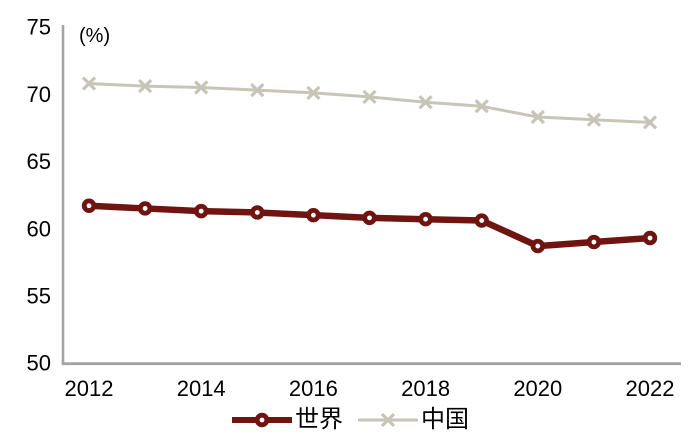  I want to click on series-world, so click(369, 226).